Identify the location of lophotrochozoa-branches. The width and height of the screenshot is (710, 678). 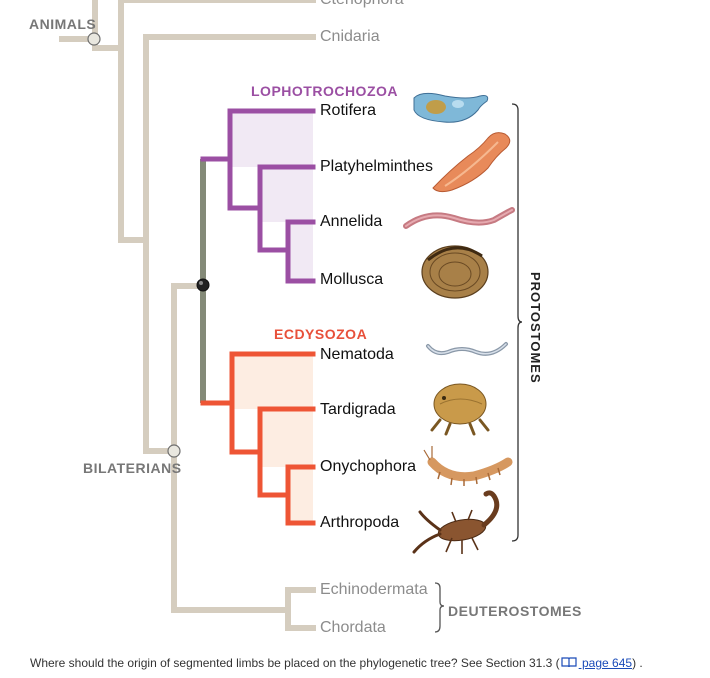
(258, 196).